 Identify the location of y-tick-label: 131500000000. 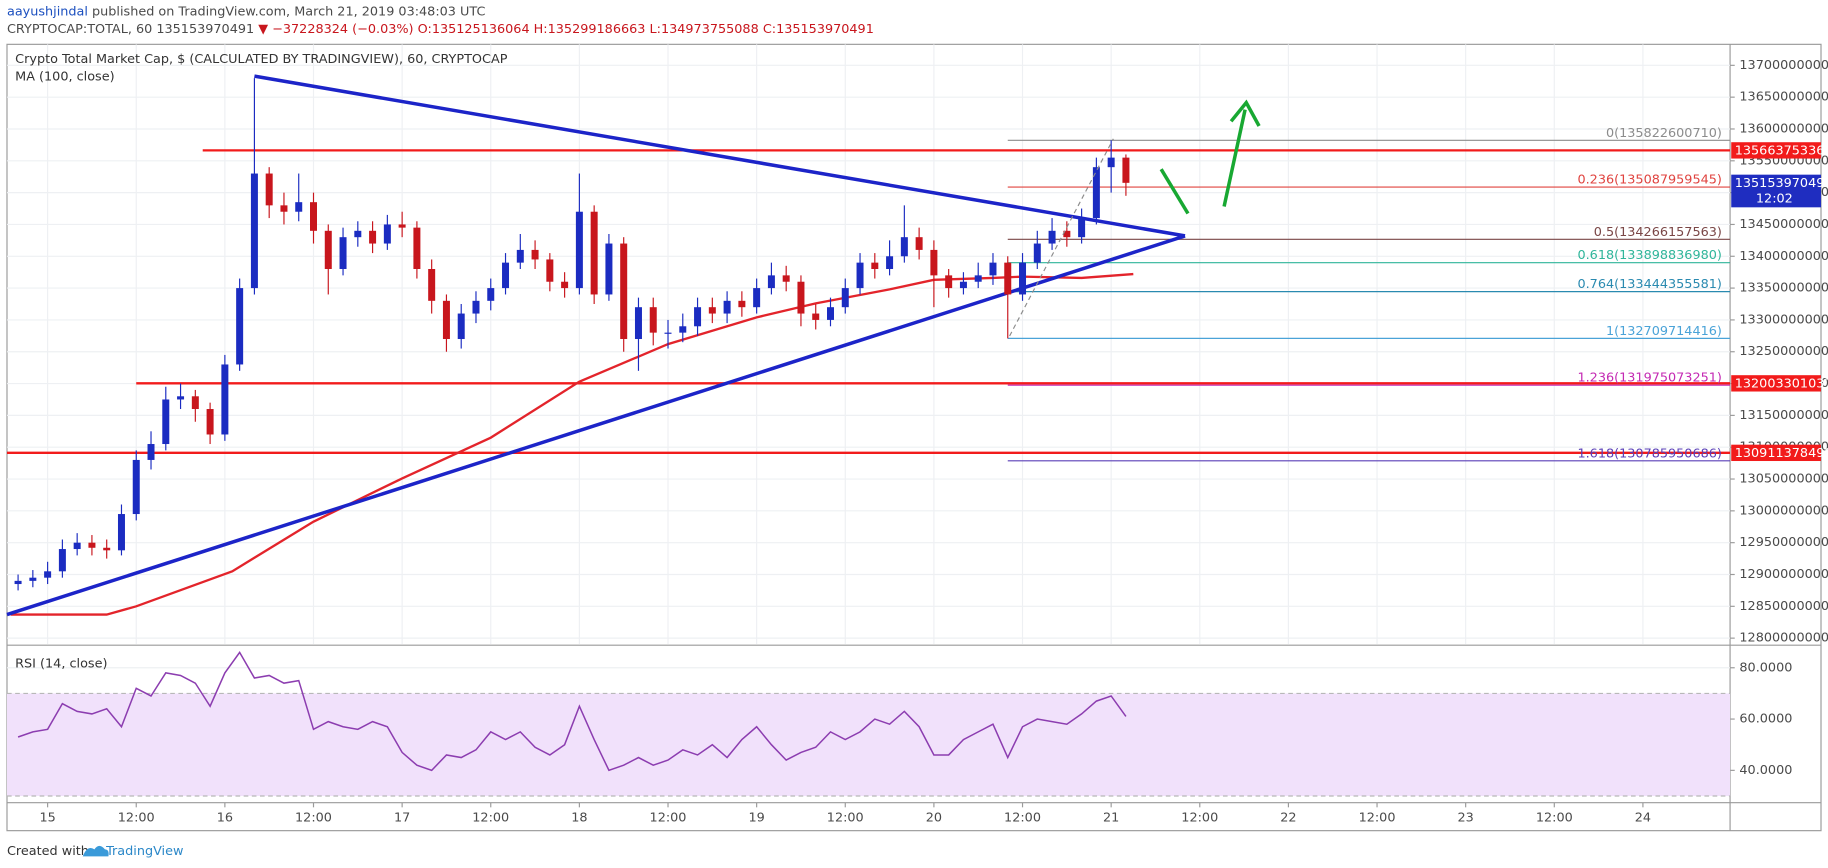
(1783, 415).